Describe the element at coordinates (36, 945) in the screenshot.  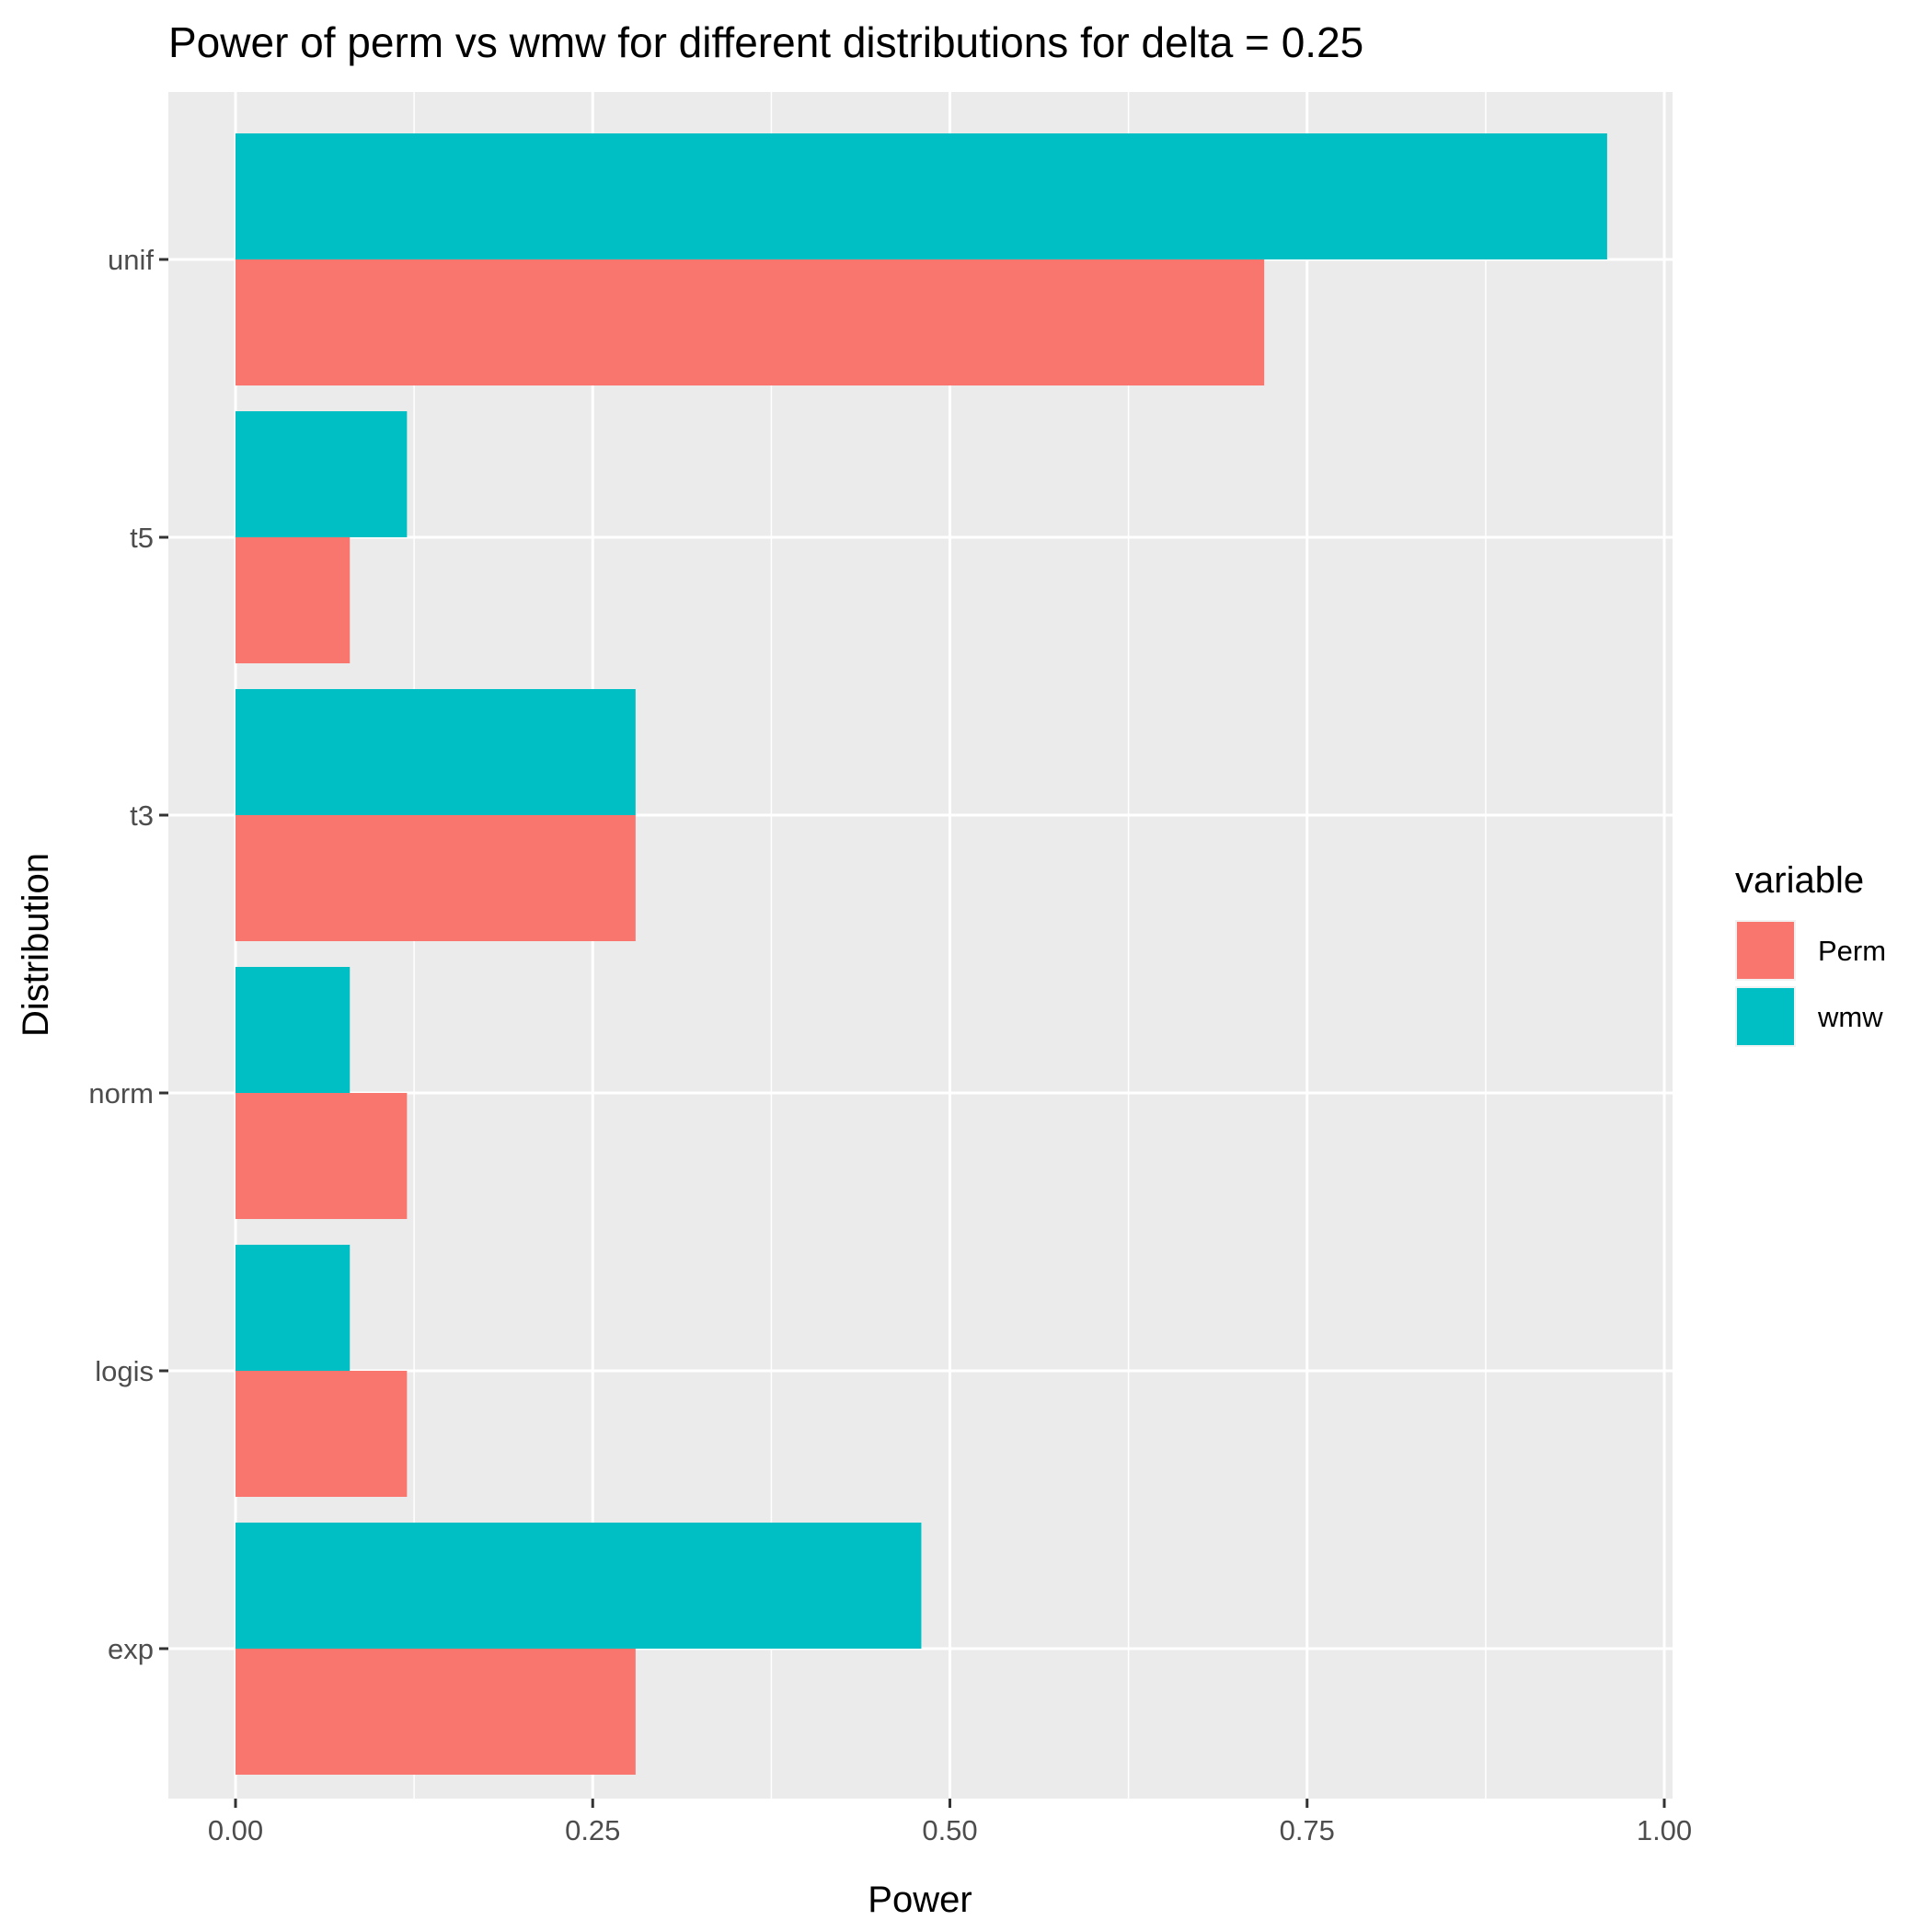
I see `y-axis-title: Distribution` at that location.